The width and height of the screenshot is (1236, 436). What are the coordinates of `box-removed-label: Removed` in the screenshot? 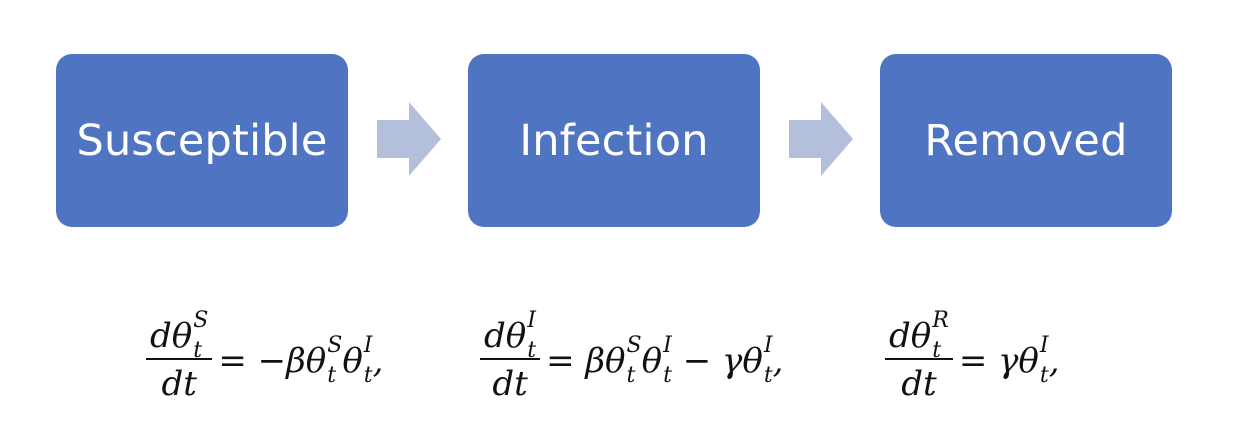 It's located at (1026, 140).